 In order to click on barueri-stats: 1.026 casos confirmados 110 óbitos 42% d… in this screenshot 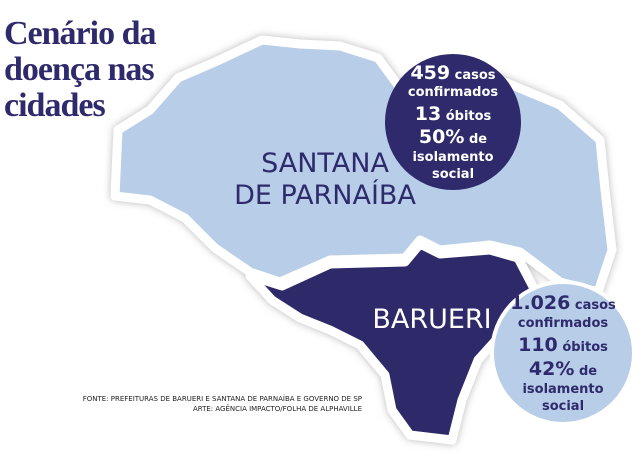, I will do `click(563, 353)`.